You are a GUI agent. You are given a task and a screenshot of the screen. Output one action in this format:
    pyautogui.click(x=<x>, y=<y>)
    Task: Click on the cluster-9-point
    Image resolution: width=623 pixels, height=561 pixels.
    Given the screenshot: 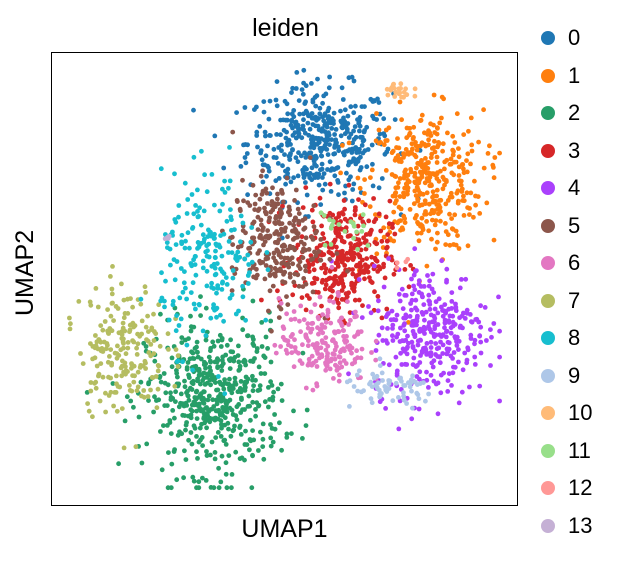 What is the action you would take?
    pyautogui.click(x=371, y=382)
    